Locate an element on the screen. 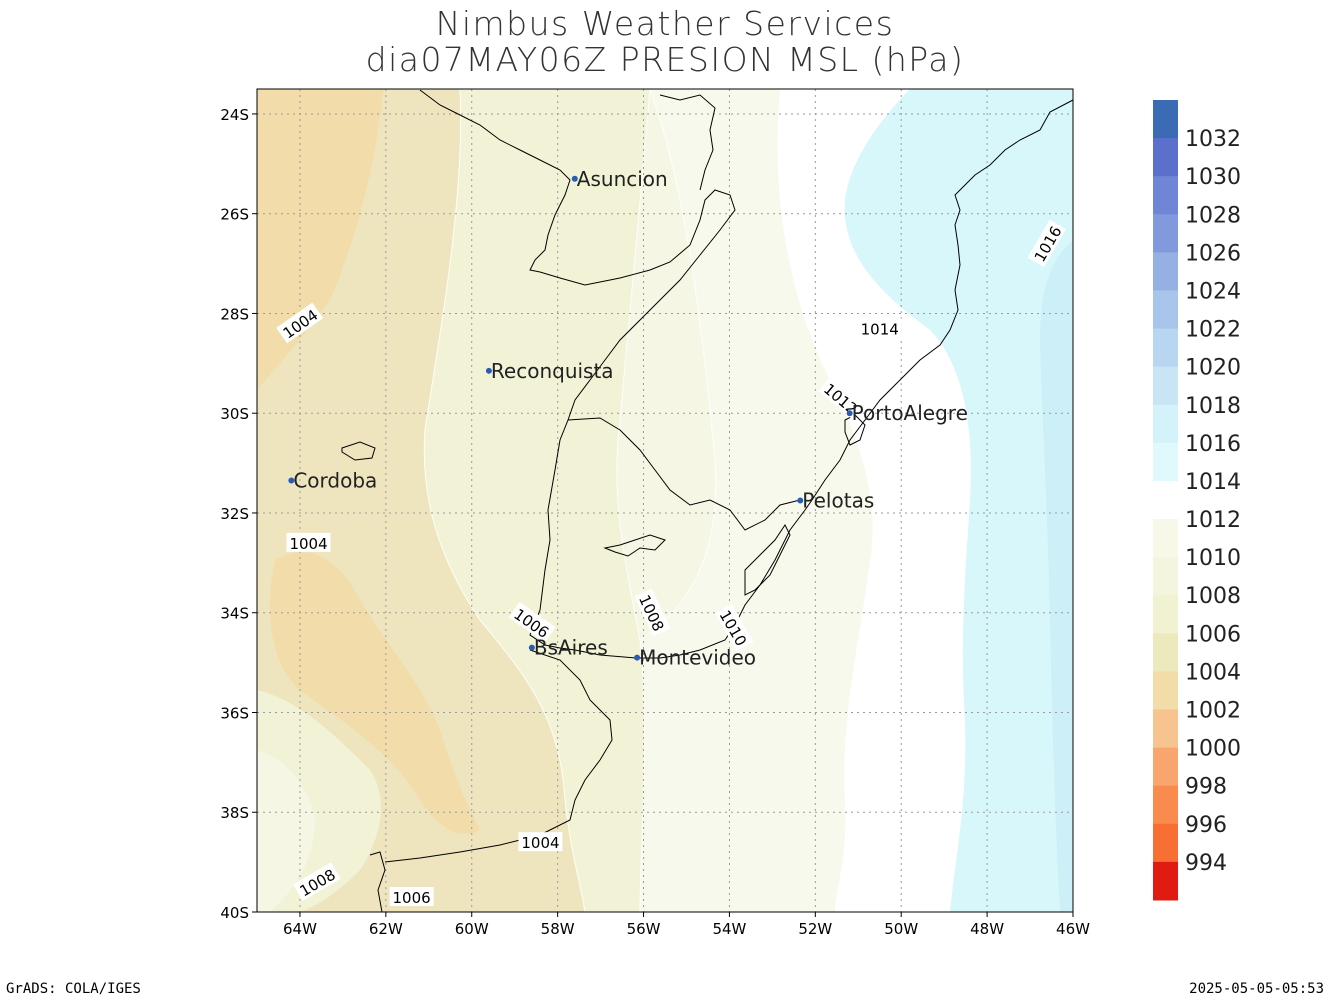  isobar-label: 1006 is located at coordinates (411, 897).